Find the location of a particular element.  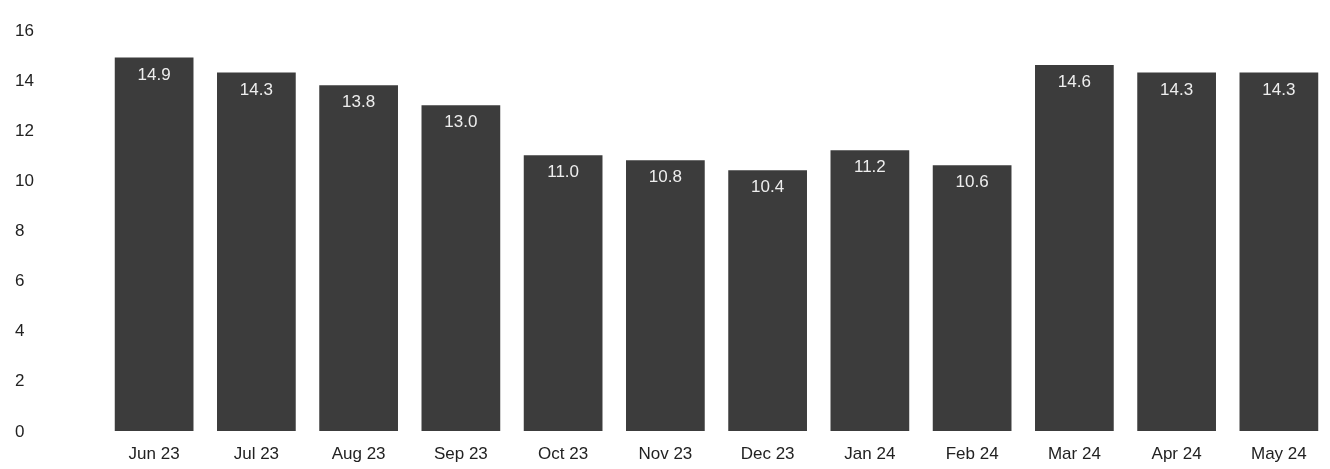

x-tick-label: Feb 24 is located at coordinates (972, 453).